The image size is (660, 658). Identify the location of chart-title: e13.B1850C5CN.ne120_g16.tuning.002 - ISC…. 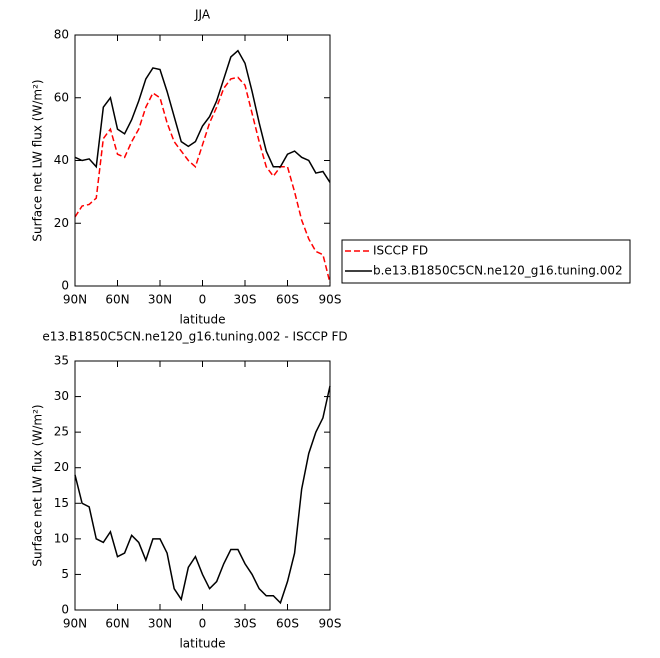
(194, 337).